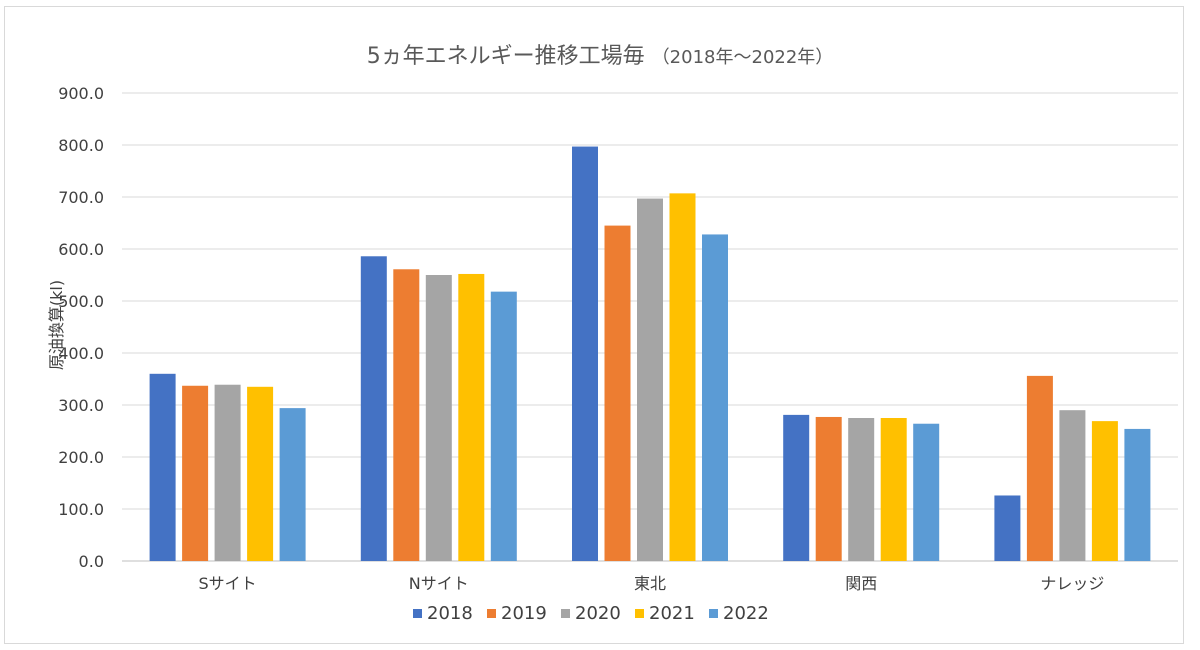  I want to click on chart-title-main: 5ヵ年エネルギー推移工場毎, so click(505, 56).